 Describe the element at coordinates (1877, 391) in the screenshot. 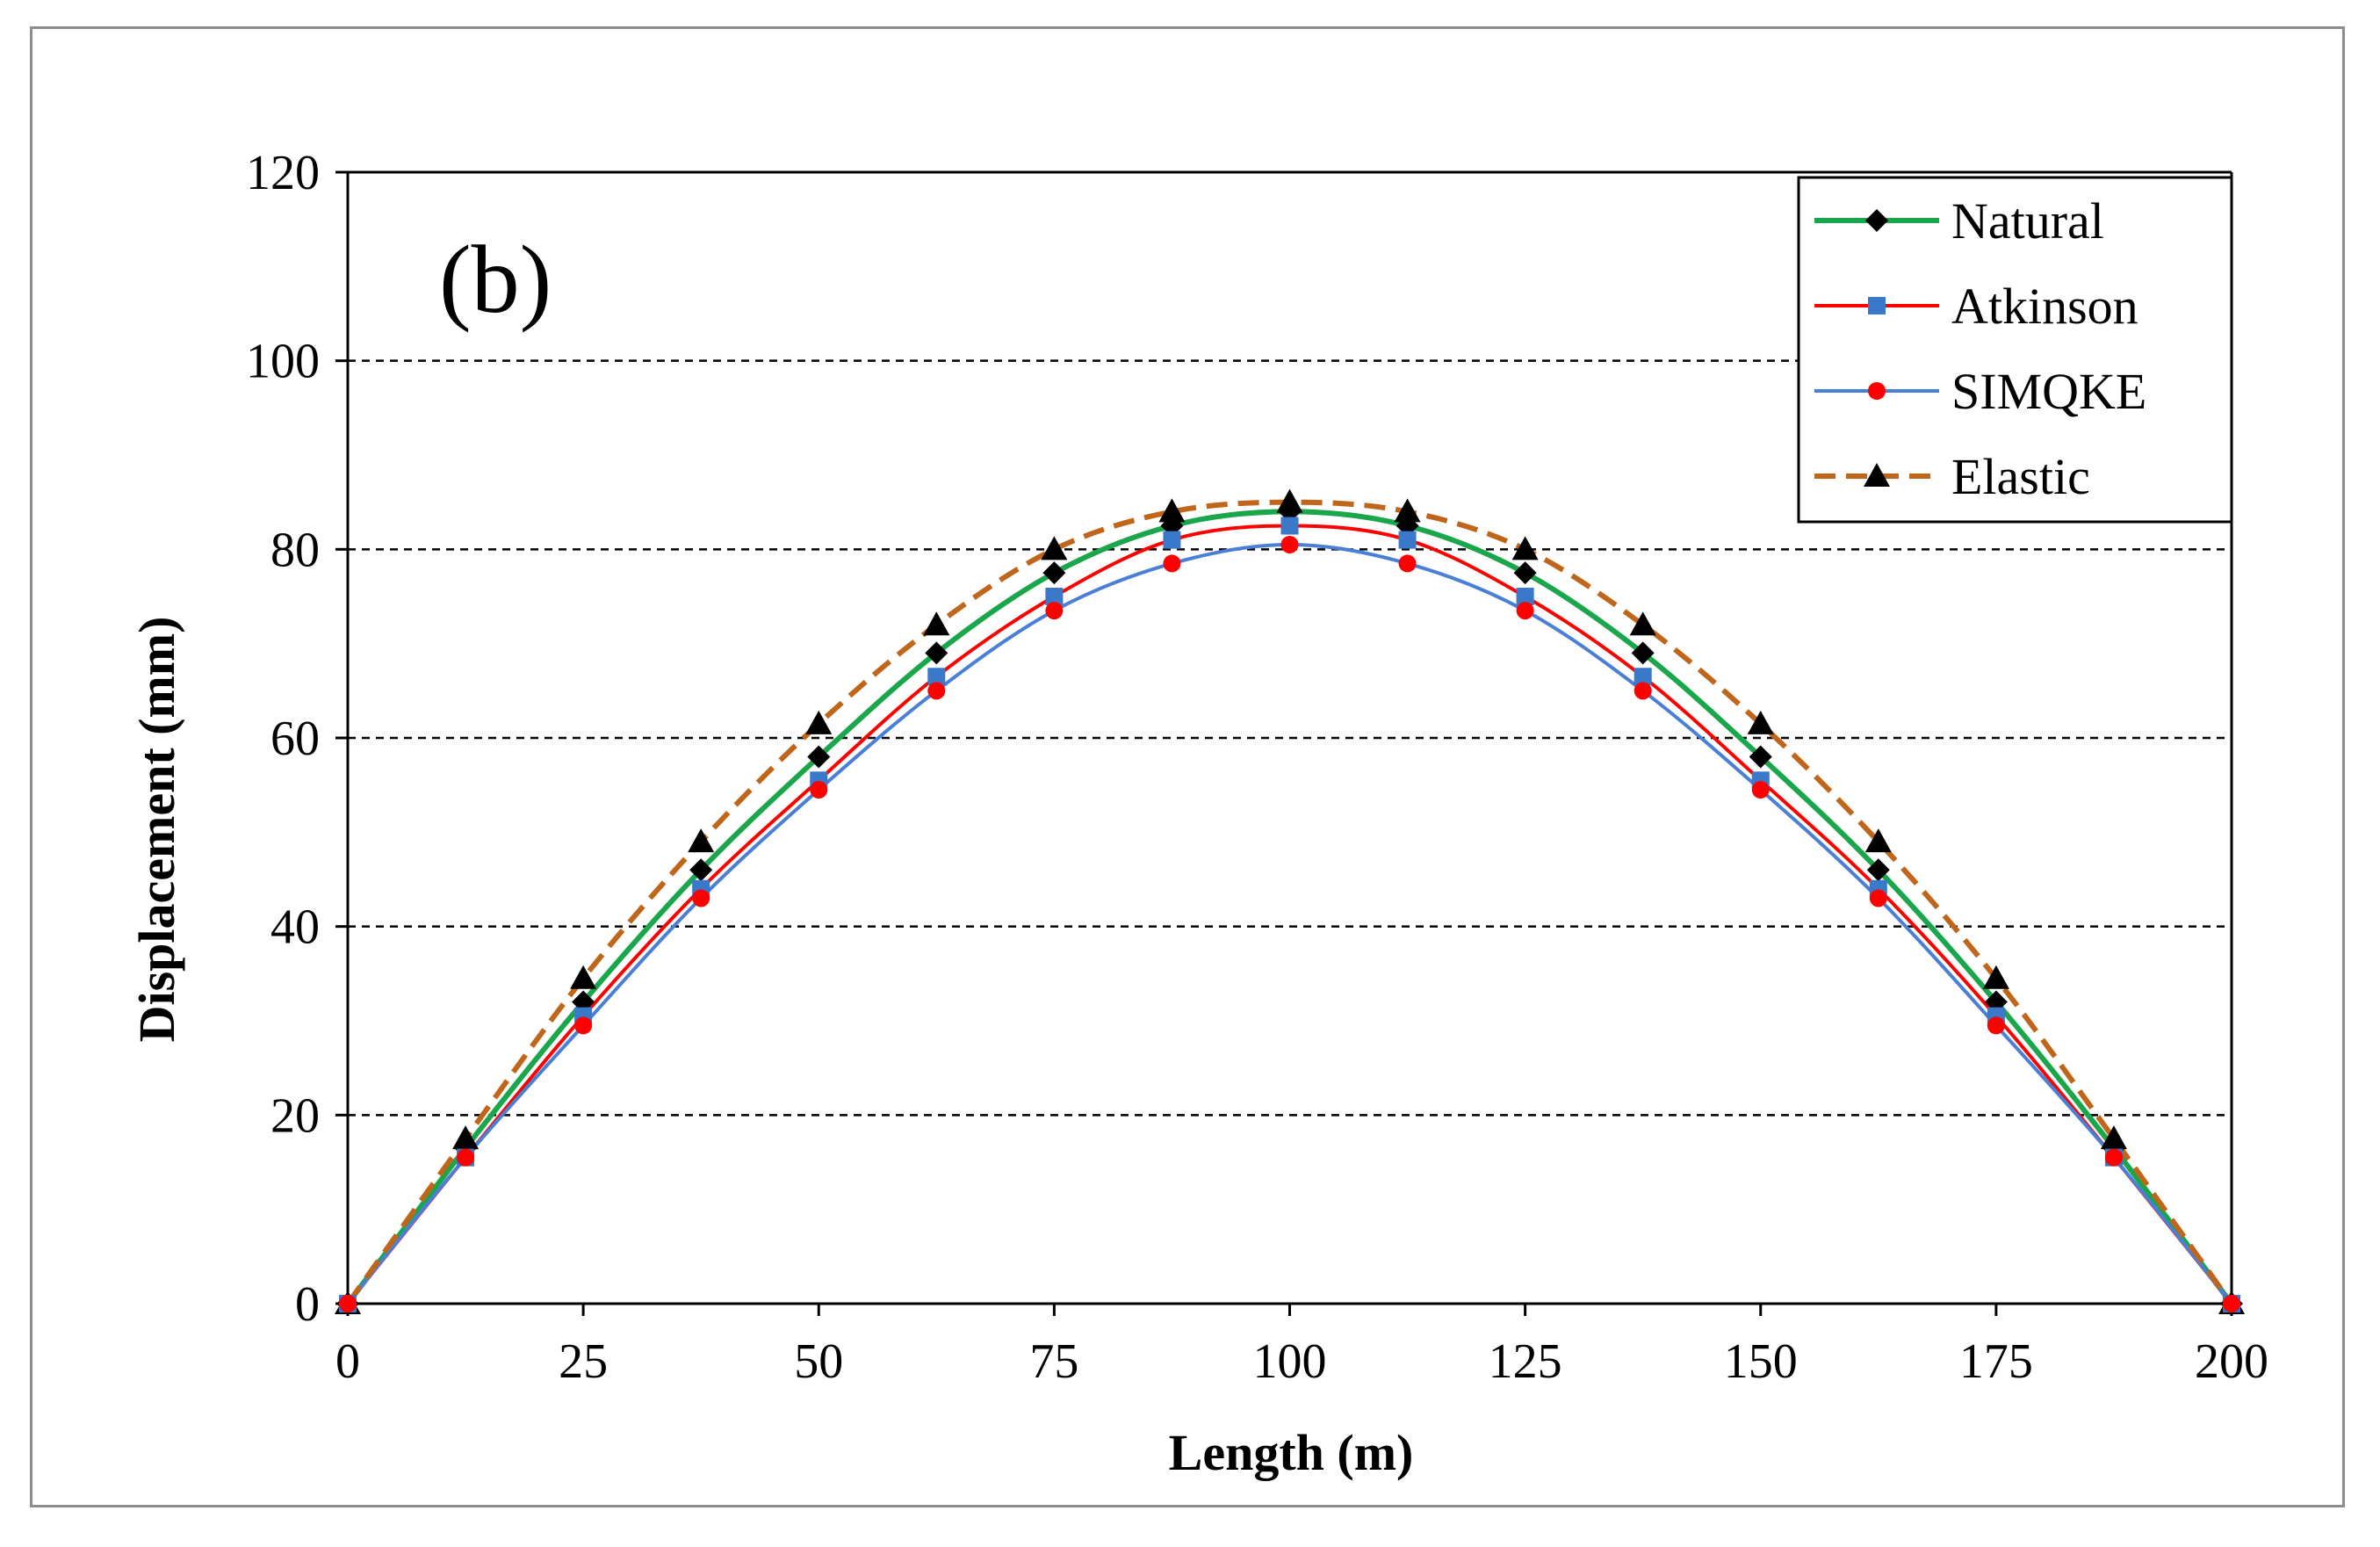

I see `legend-marker-simqke` at that location.